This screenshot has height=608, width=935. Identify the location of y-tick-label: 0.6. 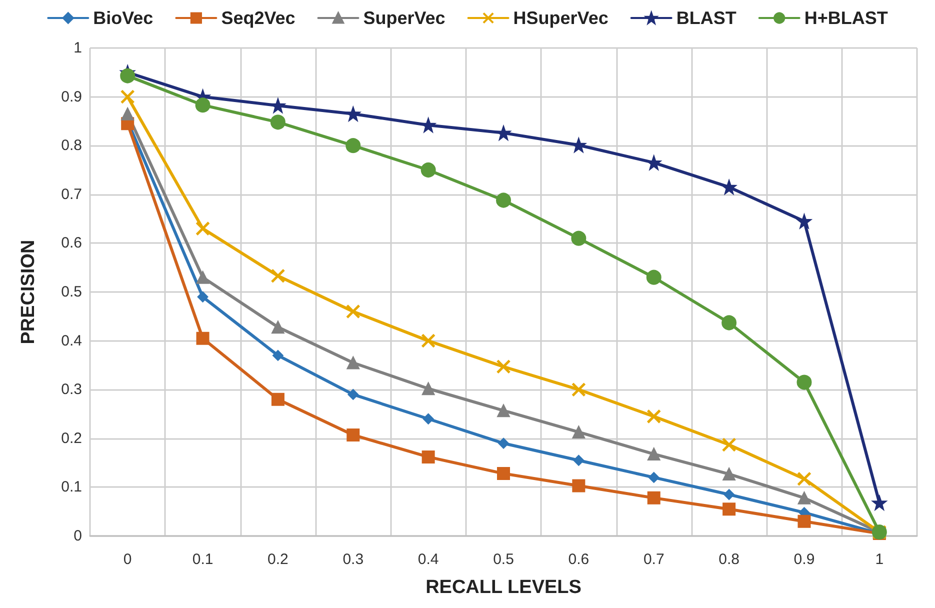
(71, 243).